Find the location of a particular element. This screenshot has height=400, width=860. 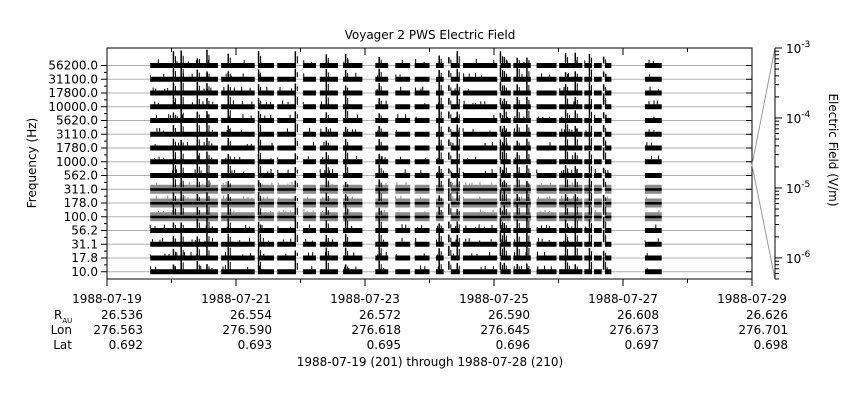

y-tick-label: 56.2 is located at coordinates (84, 231).